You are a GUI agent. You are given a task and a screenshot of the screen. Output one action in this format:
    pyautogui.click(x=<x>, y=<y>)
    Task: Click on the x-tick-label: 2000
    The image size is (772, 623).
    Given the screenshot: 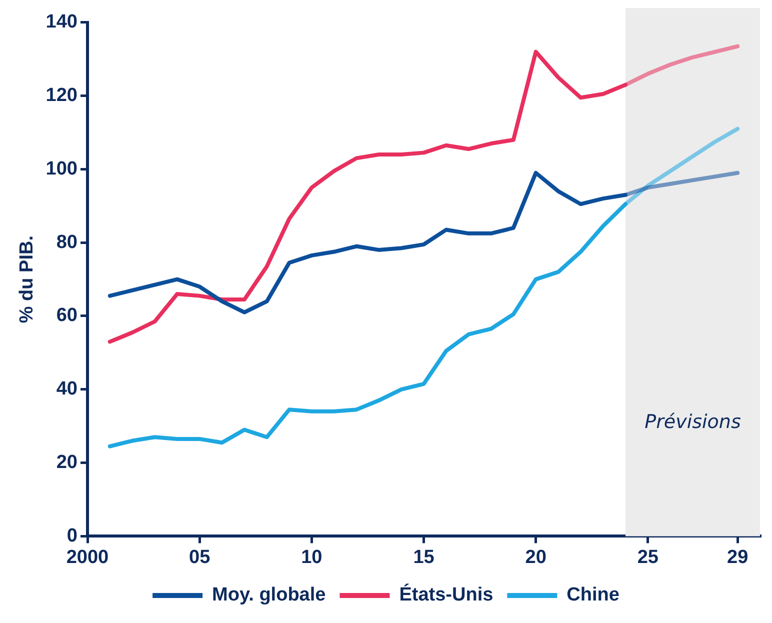 What is the action you would take?
    pyautogui.click(x=87, y=557)
    